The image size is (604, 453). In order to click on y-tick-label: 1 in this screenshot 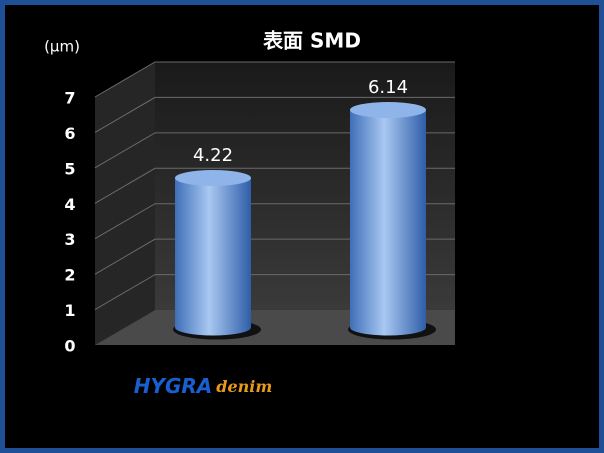, I will do `click(69, 310)`.